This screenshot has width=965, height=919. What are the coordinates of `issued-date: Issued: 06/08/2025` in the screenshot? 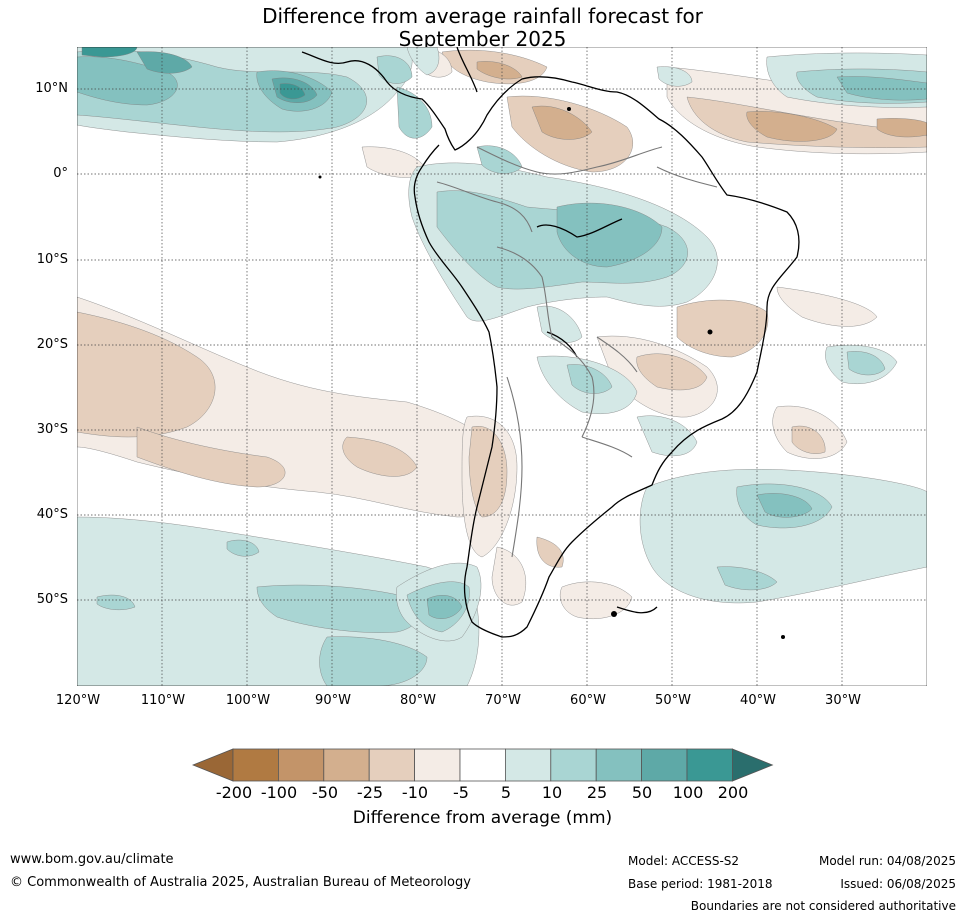 It's located at (898, 884).